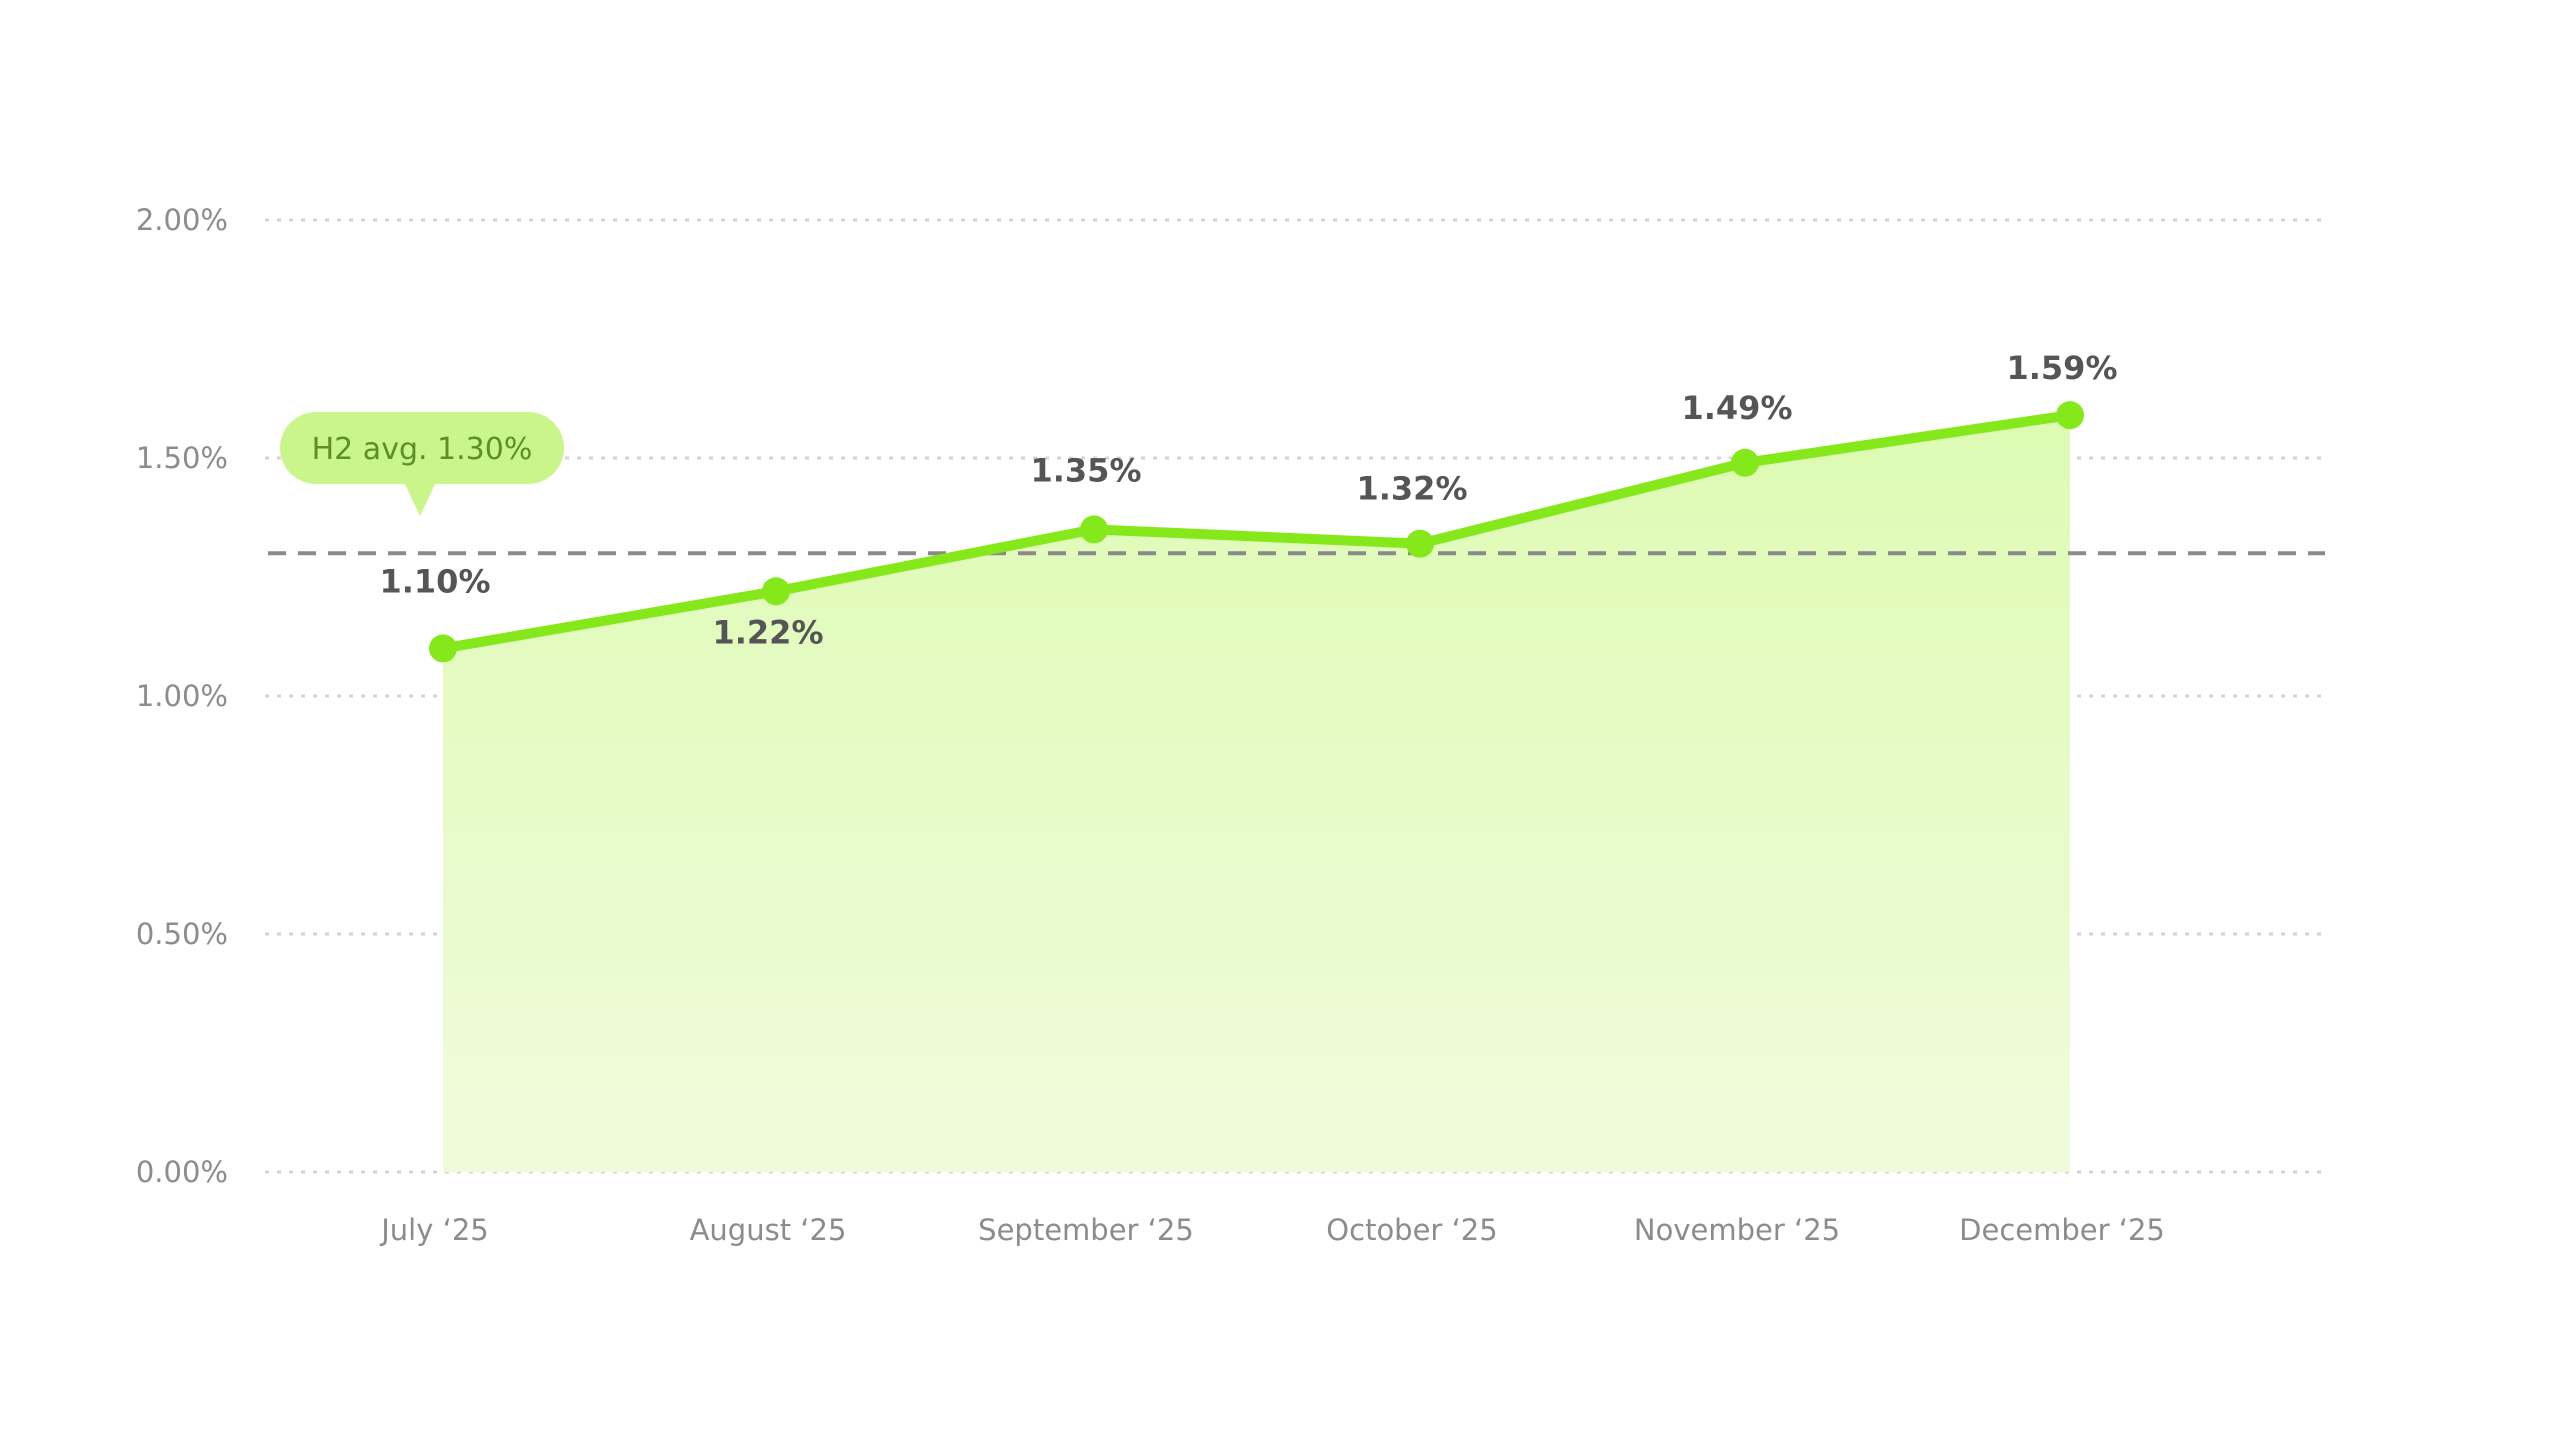 This screenshot has width=2560, height=1440. I want to click on data-label: 1.22%, so click(767, 632).